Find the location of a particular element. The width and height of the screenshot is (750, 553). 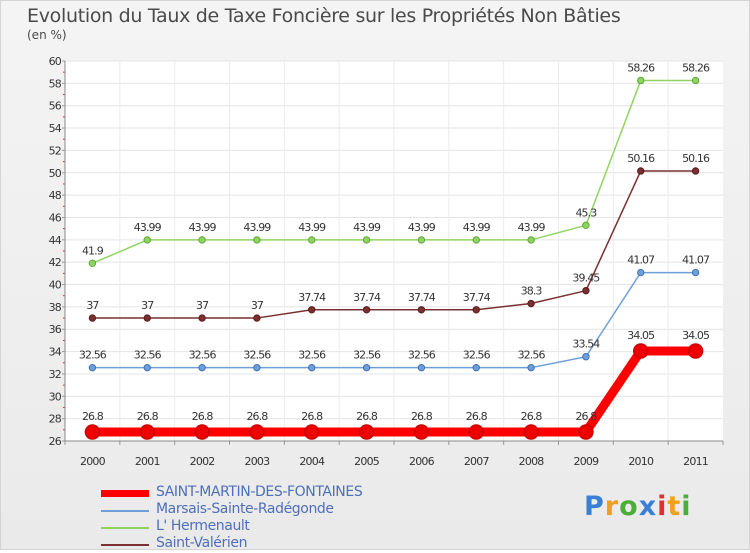

series-3-point-2001 is located at coordinates (147, 318).